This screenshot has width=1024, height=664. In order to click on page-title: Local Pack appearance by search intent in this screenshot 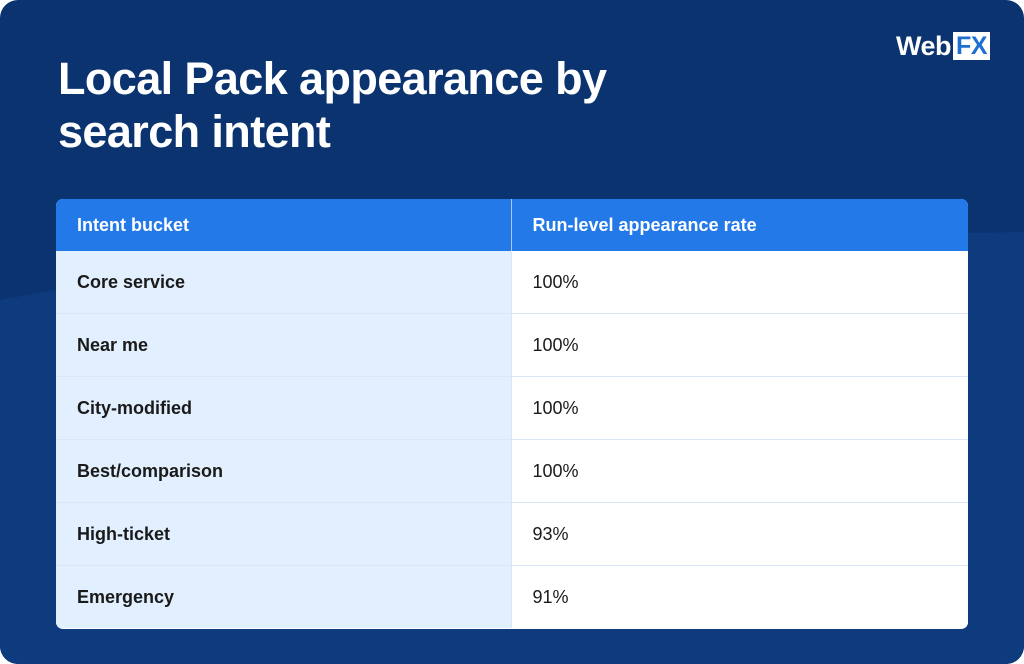, I will do `click(332, 105)`.